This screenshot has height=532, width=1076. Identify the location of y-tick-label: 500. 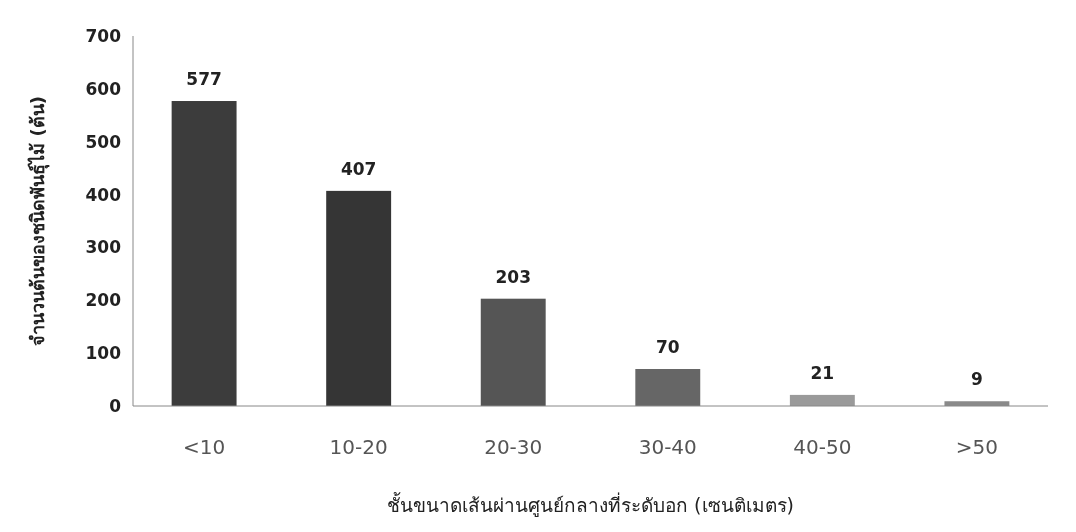
(103, 141).